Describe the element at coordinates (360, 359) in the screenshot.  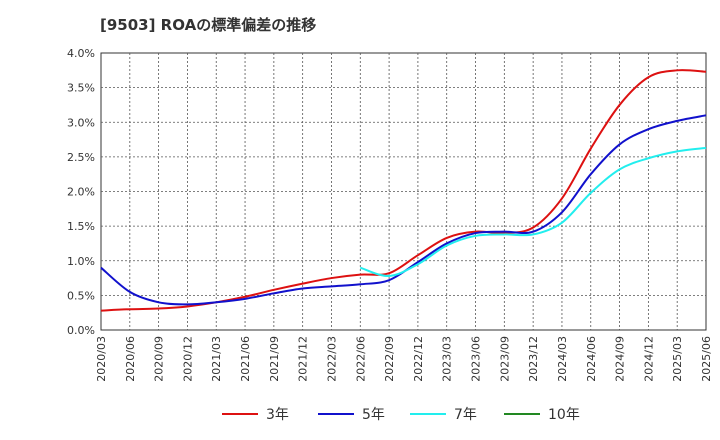
I see `x-tick-label: 2022/06` at that location.